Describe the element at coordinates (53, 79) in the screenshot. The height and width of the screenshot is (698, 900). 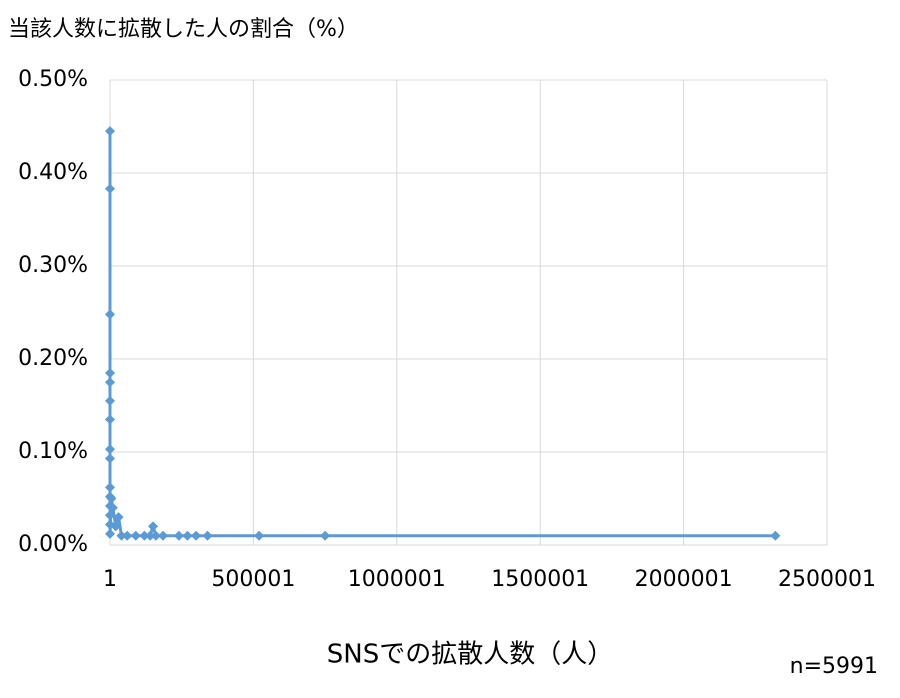
I see `y-tick-label: 0.50%` at that location.